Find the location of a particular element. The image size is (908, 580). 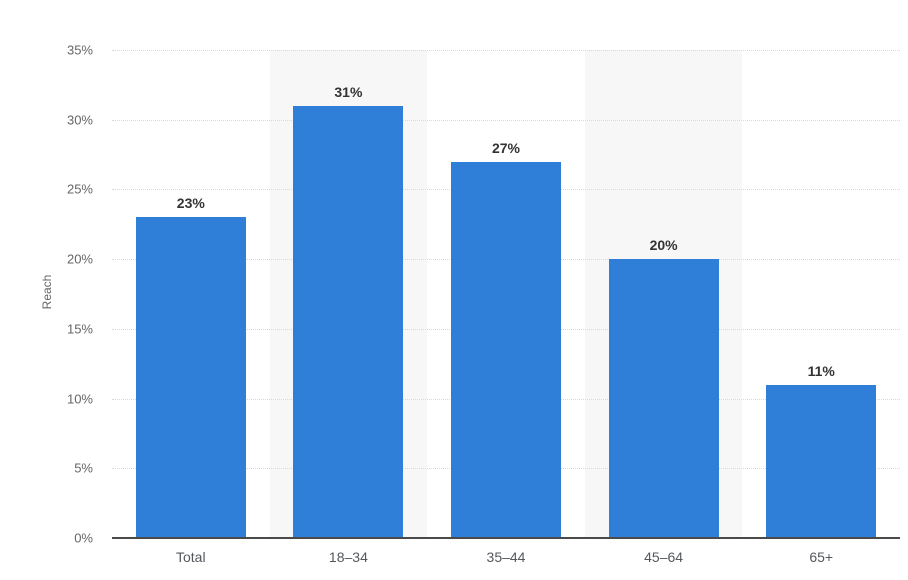

x-category-label: 65+ is located at coordinates (821, 557).